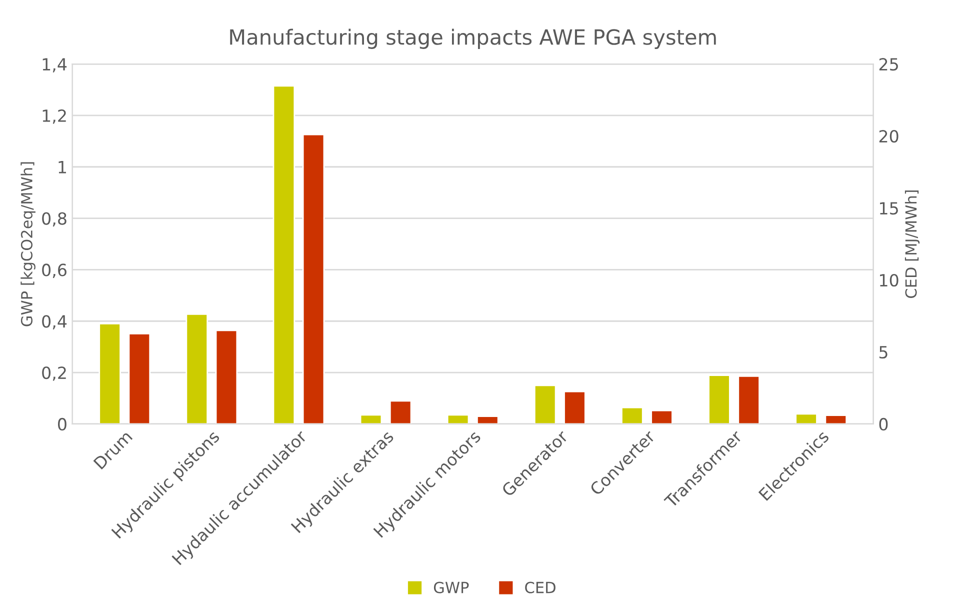 The height and width of the screenshot is (610, 965). What do you see at coordinates (888, 64) in the screenshot?
I see `y2-tick-label: 25` at bounding box center [888, 64].